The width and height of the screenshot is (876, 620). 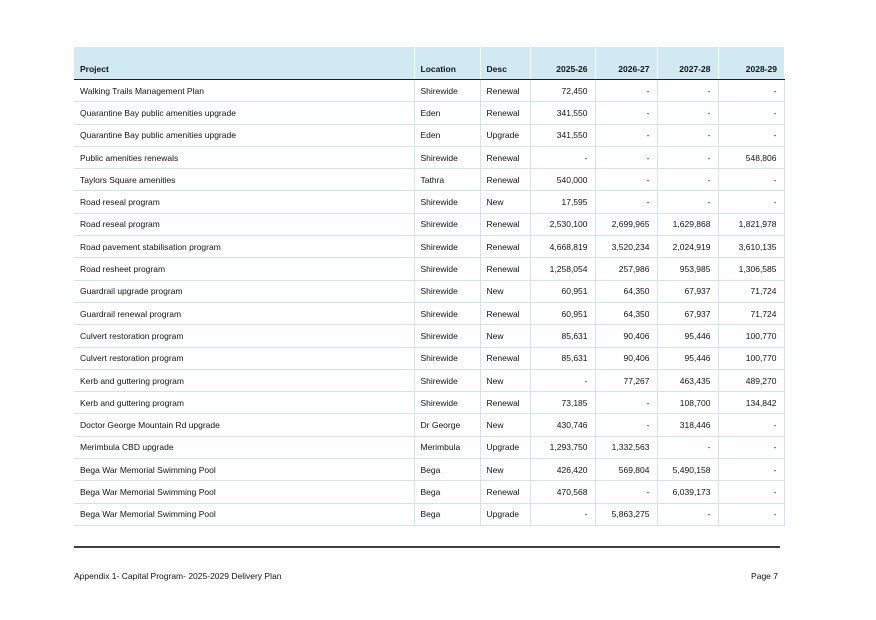 What do you see at coordinates (625, 470) in the screenshot?
I see `year-2026-27-cell: 569,804` at bounding box center [625, 470].